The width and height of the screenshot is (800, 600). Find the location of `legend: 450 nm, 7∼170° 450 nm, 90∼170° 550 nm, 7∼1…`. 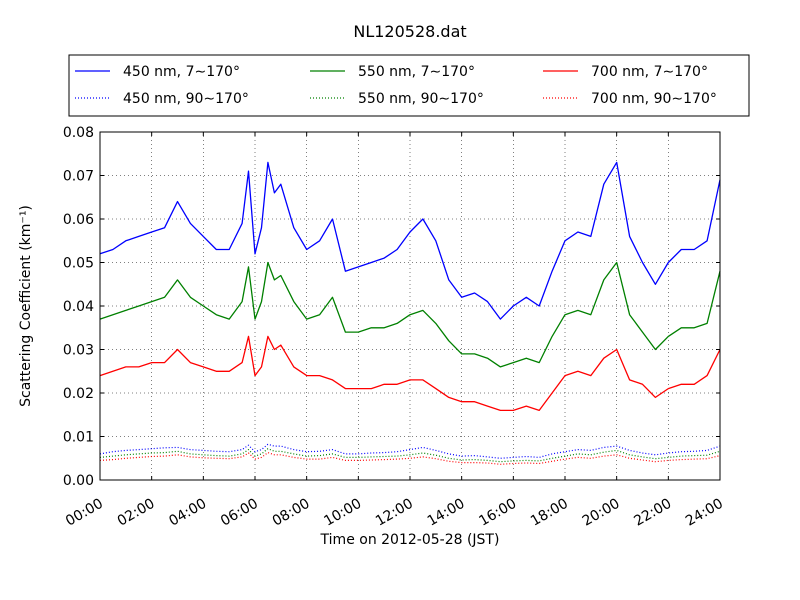

legend: 450 nm, 7∼170° 450 nm, 90∼170° 550 nm, 7∼1… is located at coordinates (409, 85).